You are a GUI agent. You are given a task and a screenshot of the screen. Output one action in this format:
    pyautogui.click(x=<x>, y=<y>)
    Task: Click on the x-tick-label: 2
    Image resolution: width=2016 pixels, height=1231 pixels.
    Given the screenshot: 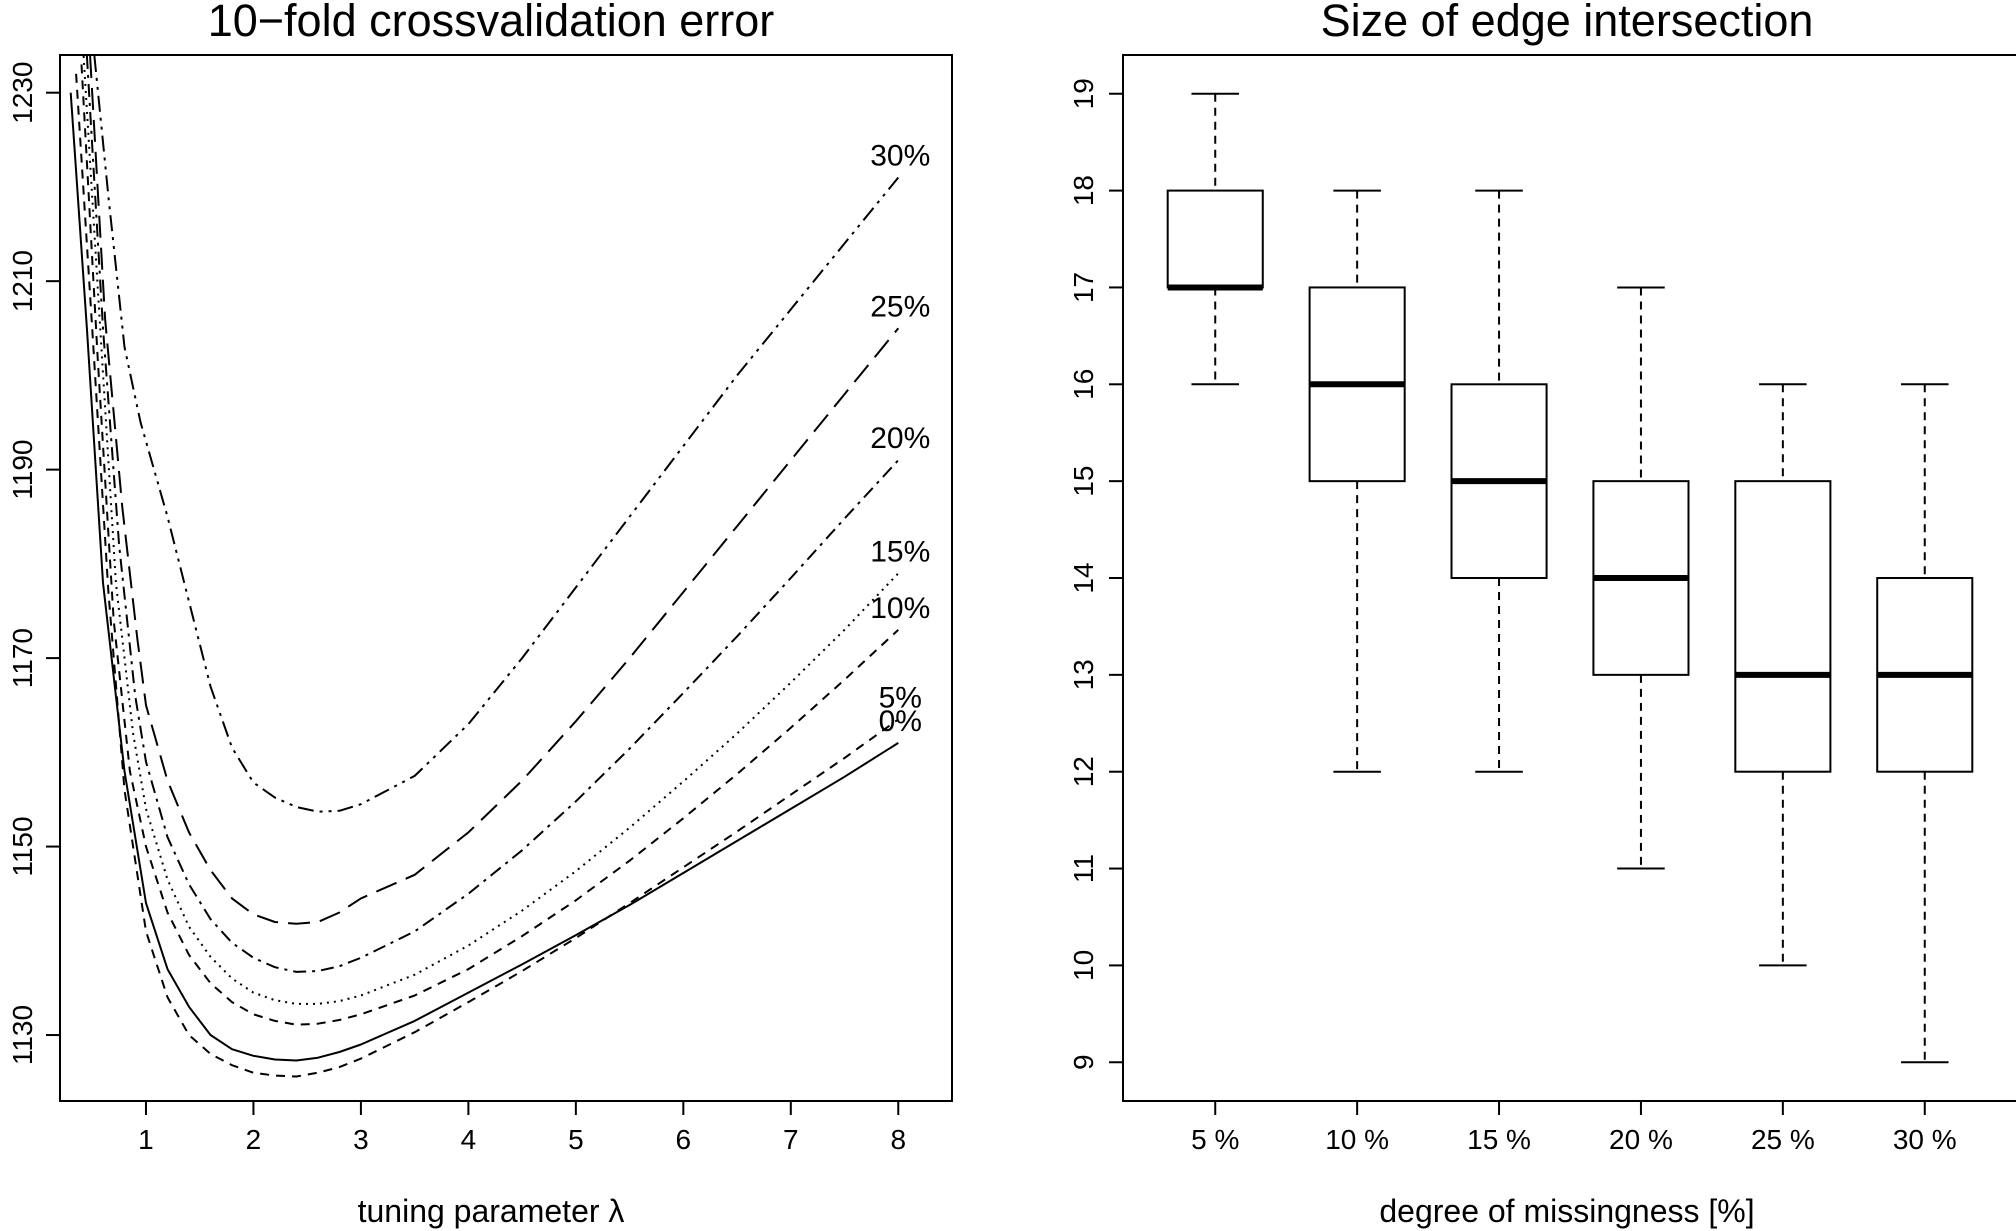 What is the action you would take?
    pyautogui.click(x=254, y=1139)
    